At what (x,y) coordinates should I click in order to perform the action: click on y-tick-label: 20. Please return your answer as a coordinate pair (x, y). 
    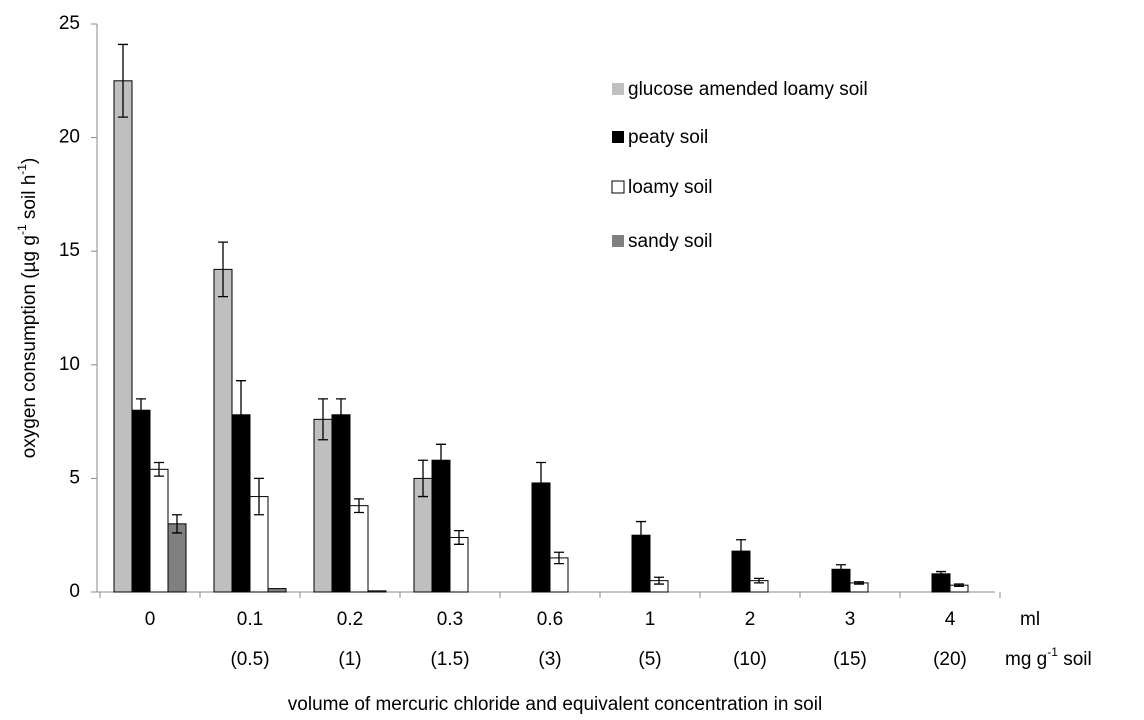
    Looking at the image, I should click on (69, 137).